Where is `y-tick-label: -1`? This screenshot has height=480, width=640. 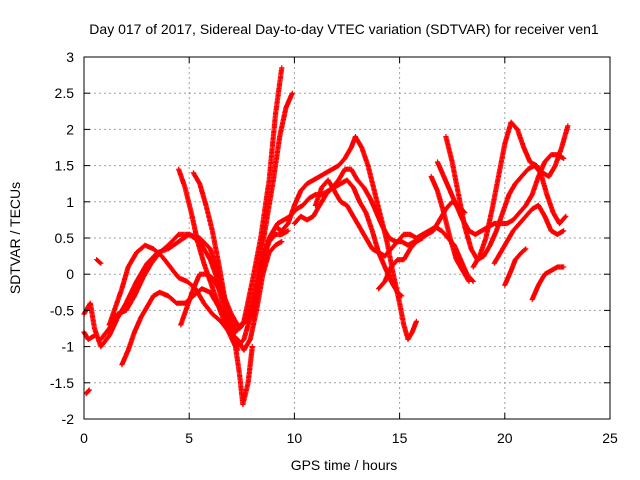 y-tick-label: -1 is located at coordinates (68, 347).